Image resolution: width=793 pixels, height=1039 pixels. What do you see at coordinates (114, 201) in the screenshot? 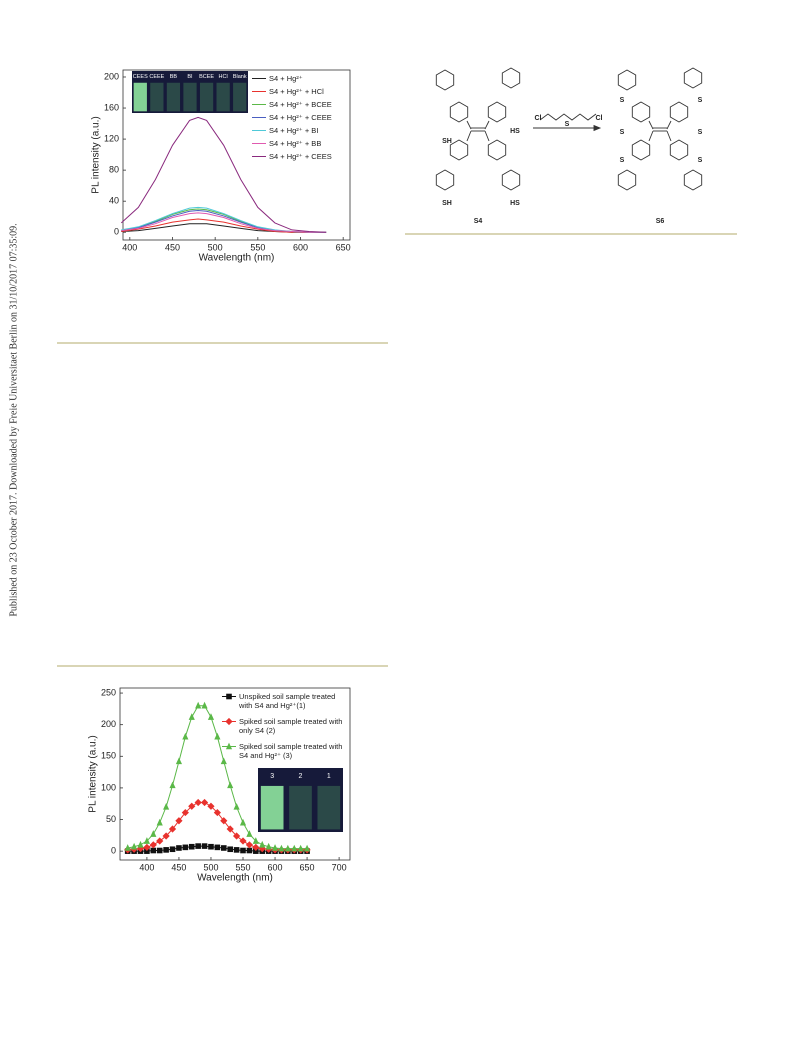
I see `y-tick-label: 40` at bounding box center [114, 201].